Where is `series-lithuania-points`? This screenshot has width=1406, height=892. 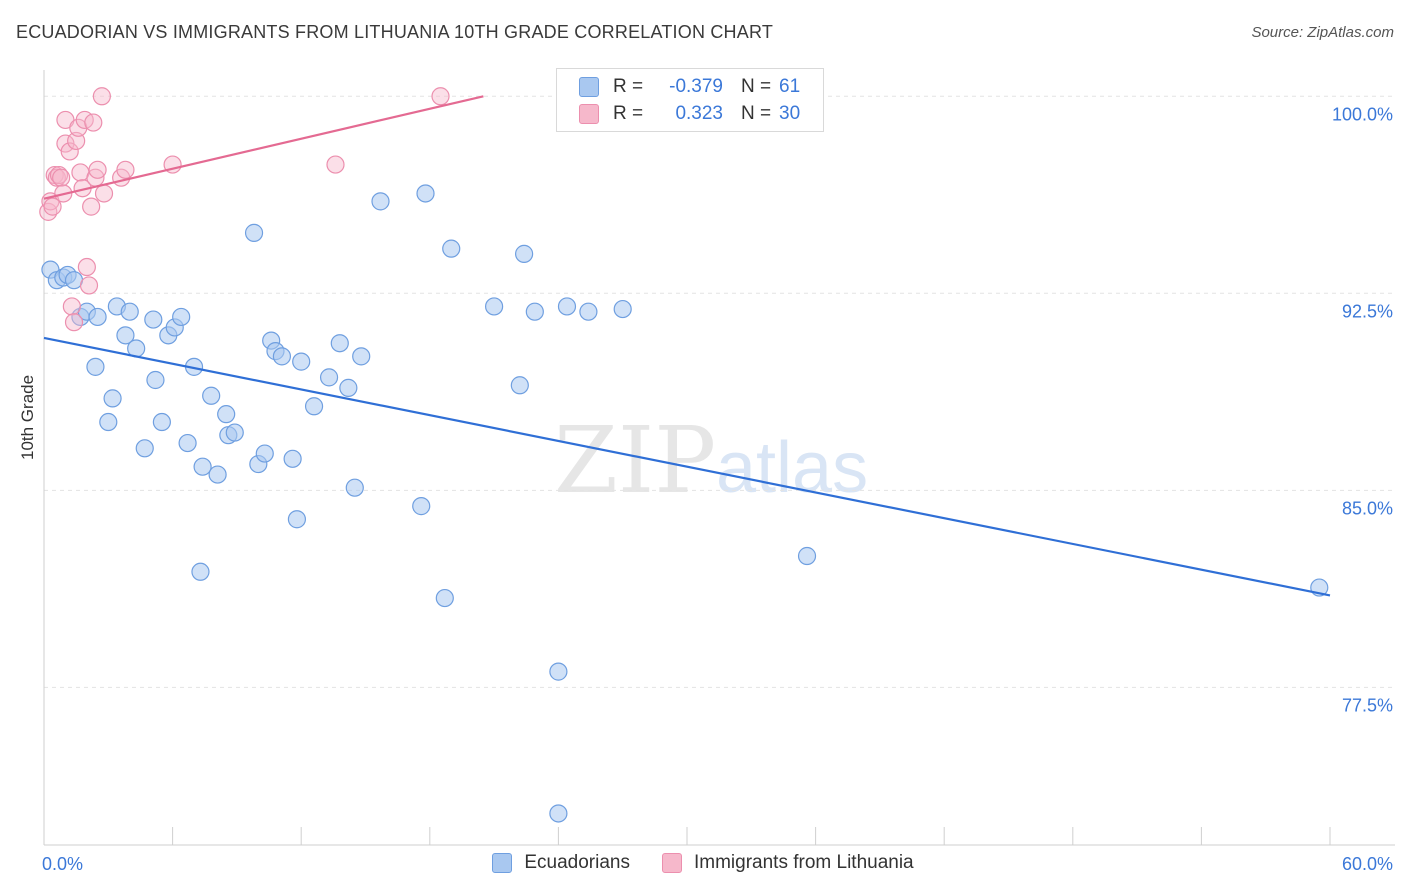 series-lithuania-points is located at coordinates (244, 209).